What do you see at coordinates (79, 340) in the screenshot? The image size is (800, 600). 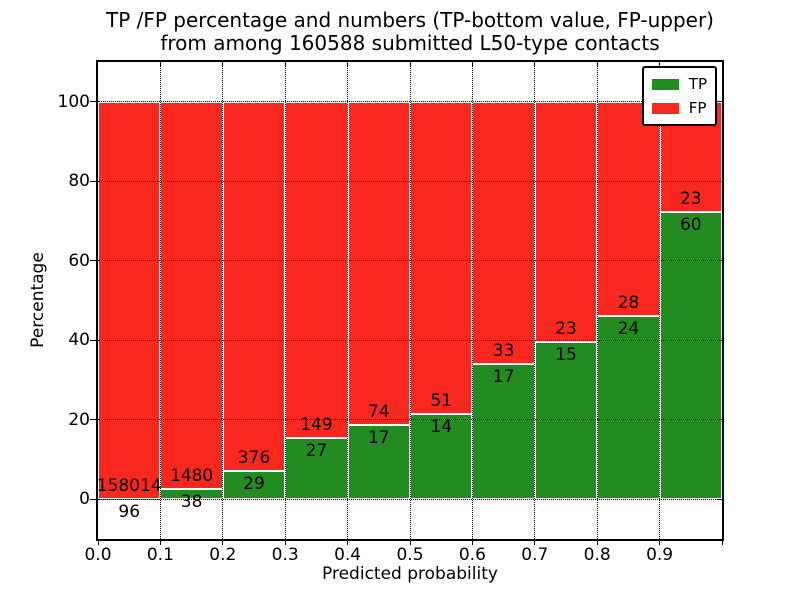 I see `y-tick-label: 40` at bounding box center [79, 340].